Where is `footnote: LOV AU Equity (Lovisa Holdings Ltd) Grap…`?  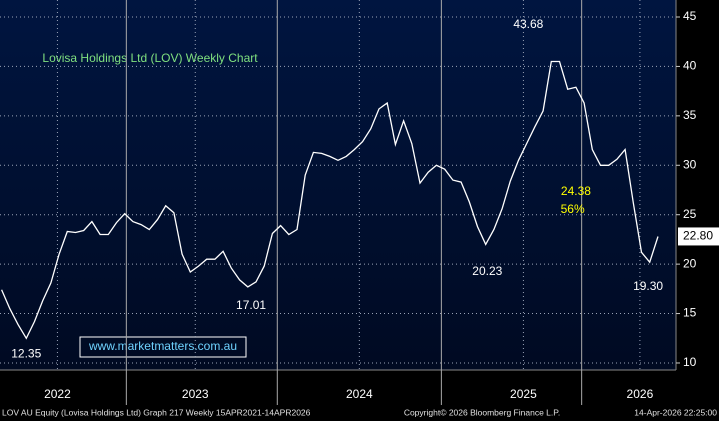 footnote: LOV AU Equity (Lovisa Holdings Ltd) Grap… is located at coordinates (156, 412).